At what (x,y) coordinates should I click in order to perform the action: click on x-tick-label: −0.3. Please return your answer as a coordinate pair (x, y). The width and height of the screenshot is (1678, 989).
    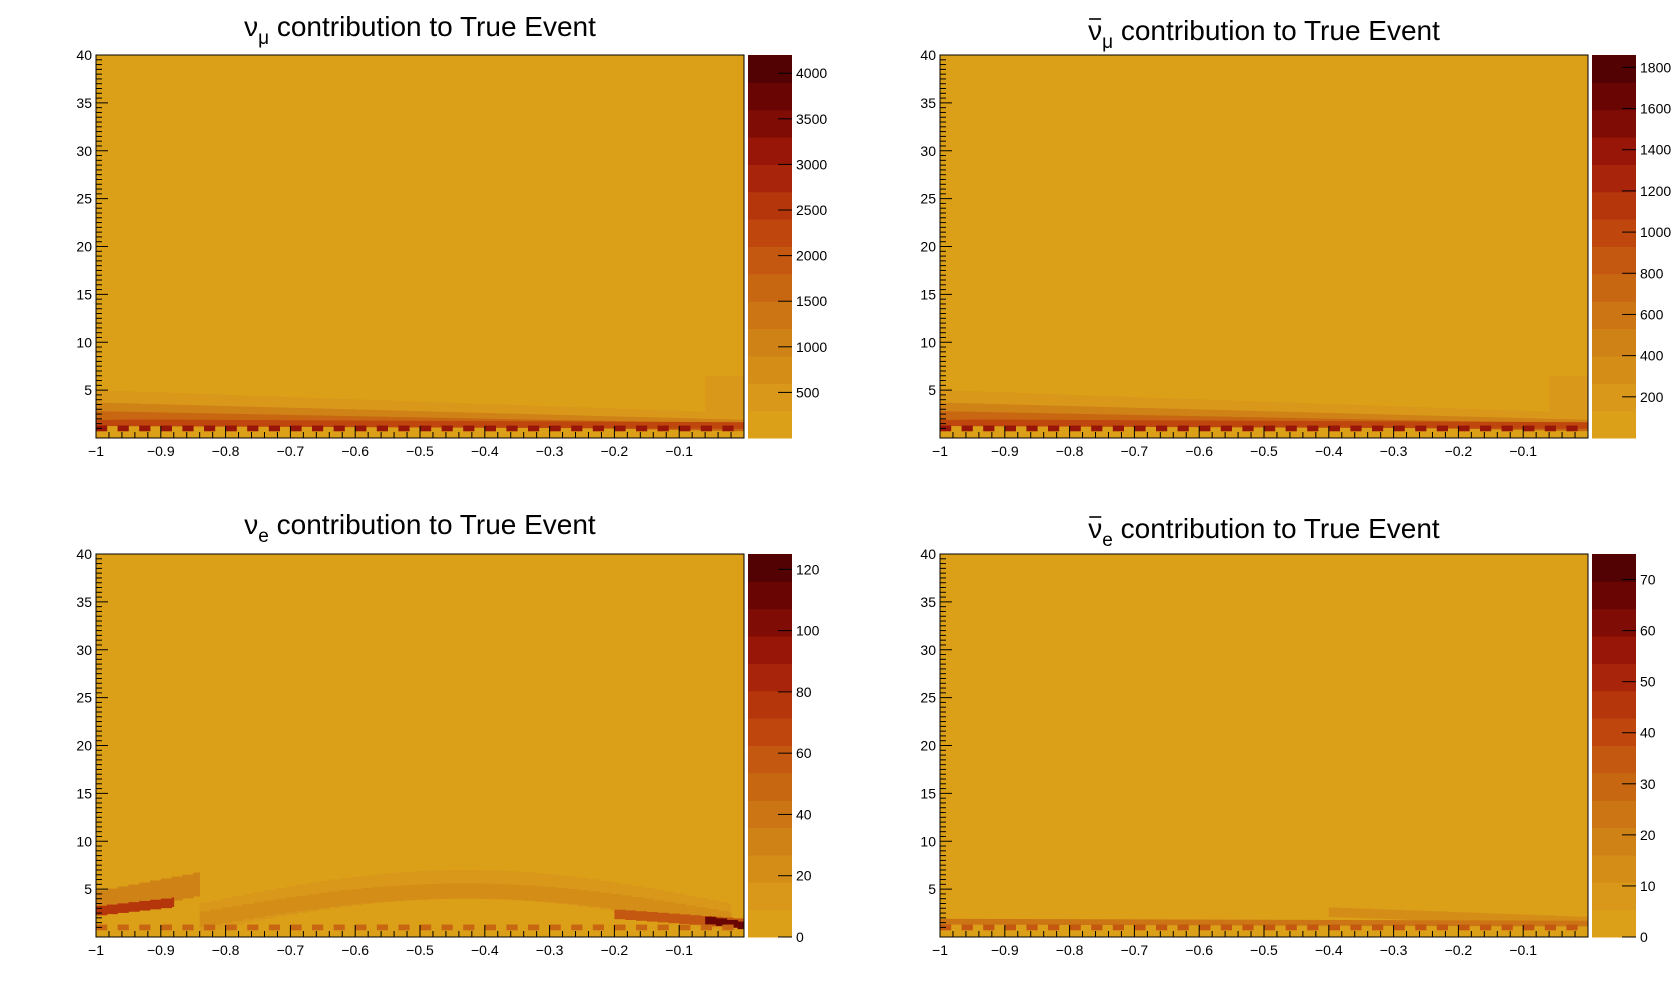
    Looking at the image, I should click on (550, 950).